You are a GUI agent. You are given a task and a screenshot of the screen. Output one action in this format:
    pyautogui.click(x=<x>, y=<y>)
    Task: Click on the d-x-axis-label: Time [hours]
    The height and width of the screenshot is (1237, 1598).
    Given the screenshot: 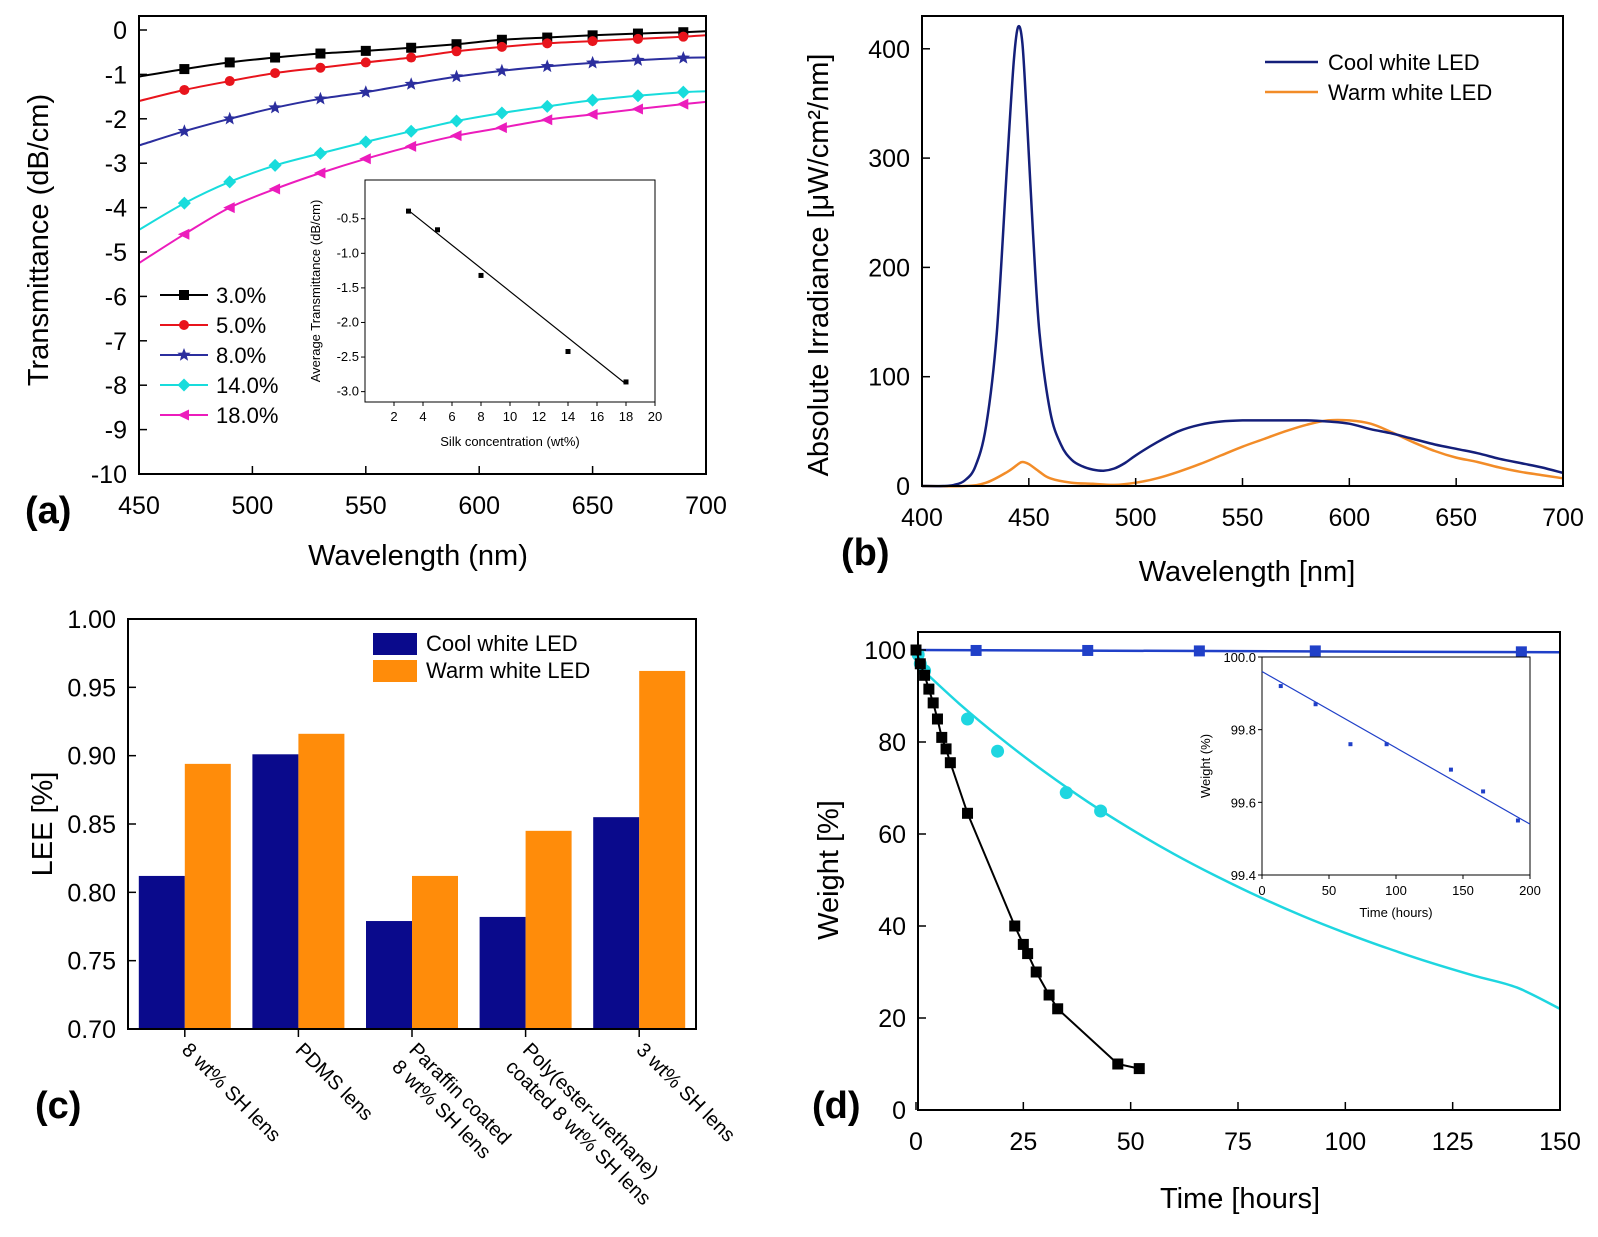 What is the action you would take?
    pyautogui.click(x=1240, y=1199)
    